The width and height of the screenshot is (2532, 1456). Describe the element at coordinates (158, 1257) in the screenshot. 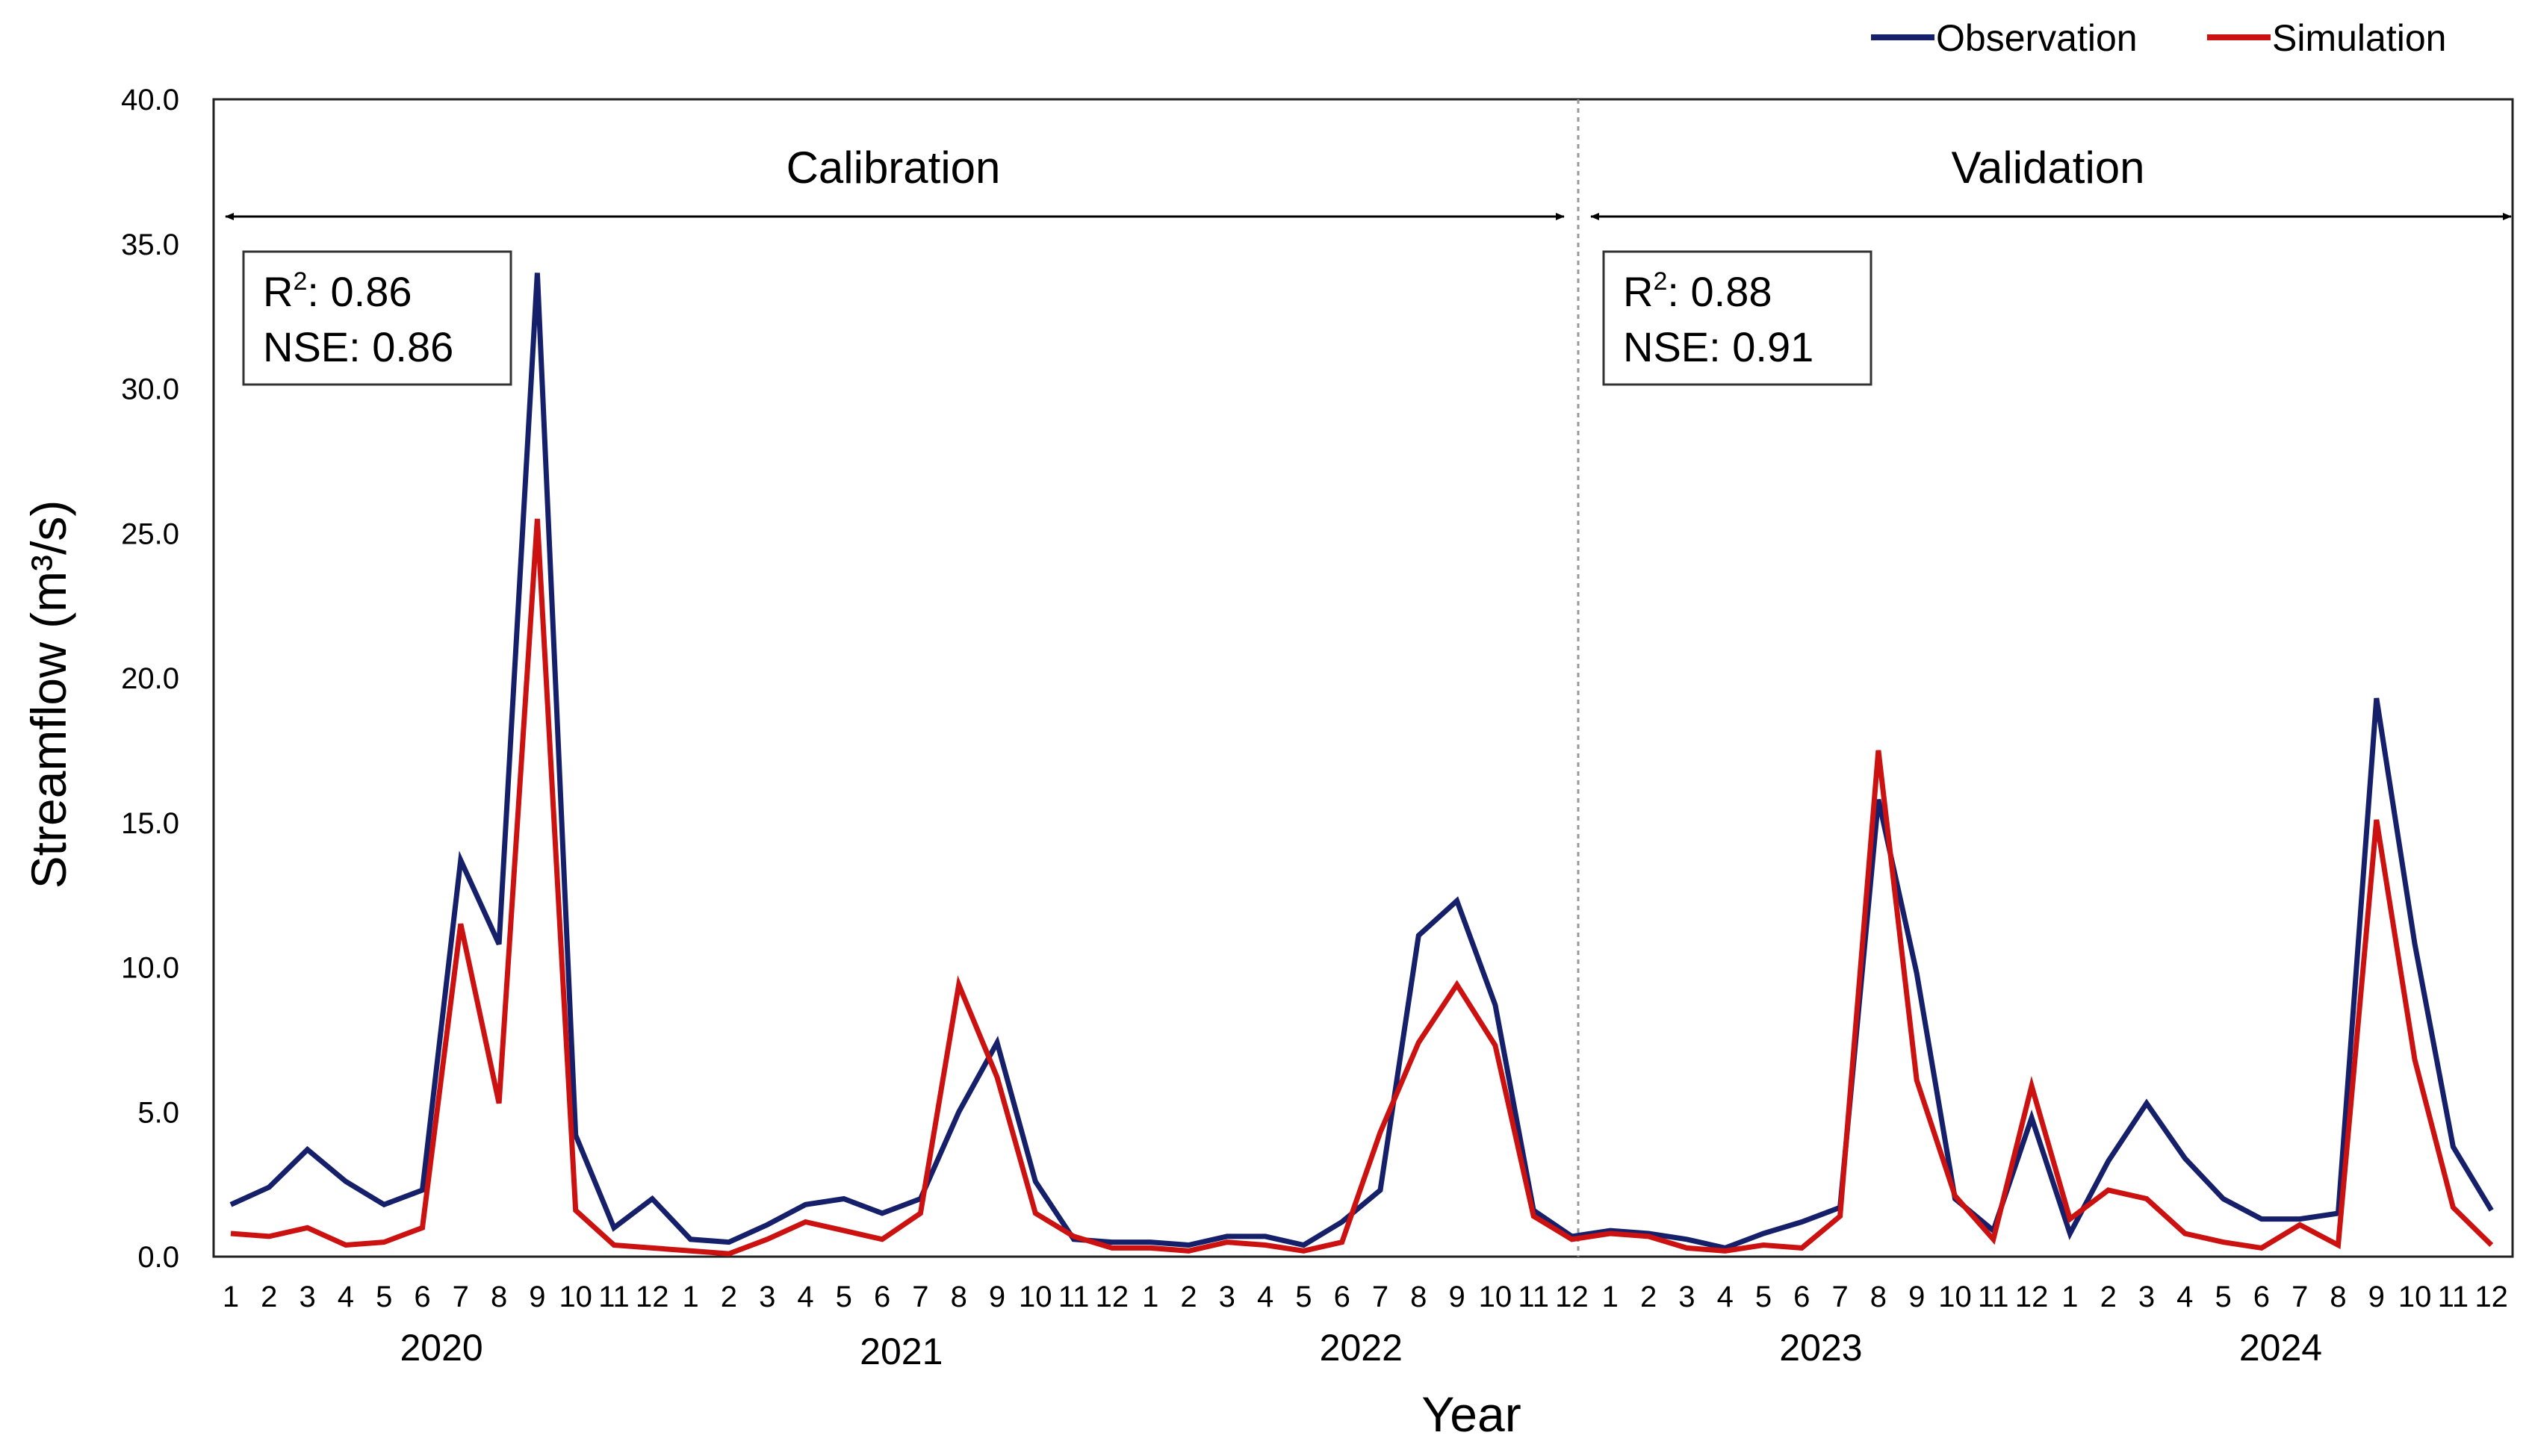

I see `y-tick-label: 0.0` at that location.